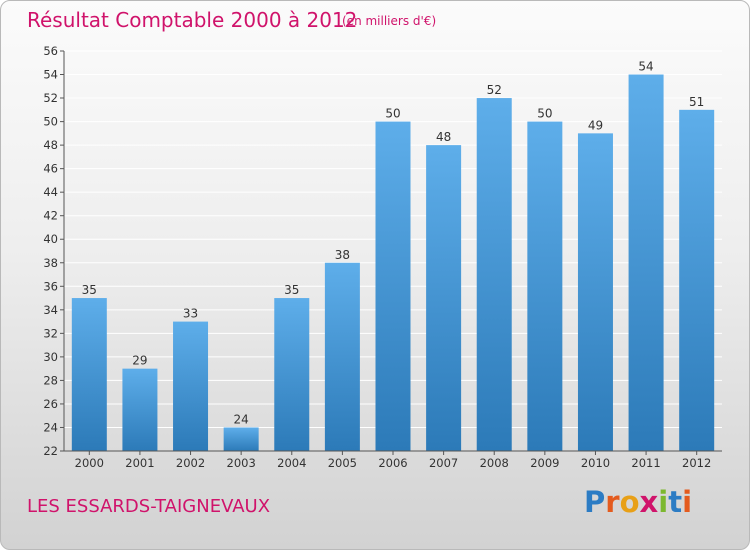  What do you see at coordinates (649, 502) in the screenshot?
I see `logo-letter: x` at bounding box center [649, 502].